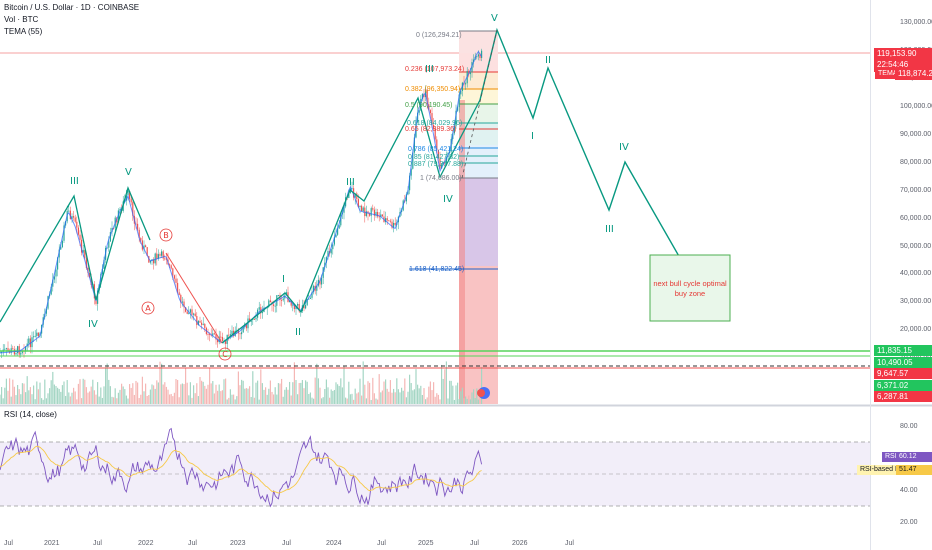 The width and height of the screenshot is (932, 550). I want to click on price-axis-label: 20,000.00, so click(915, 329).